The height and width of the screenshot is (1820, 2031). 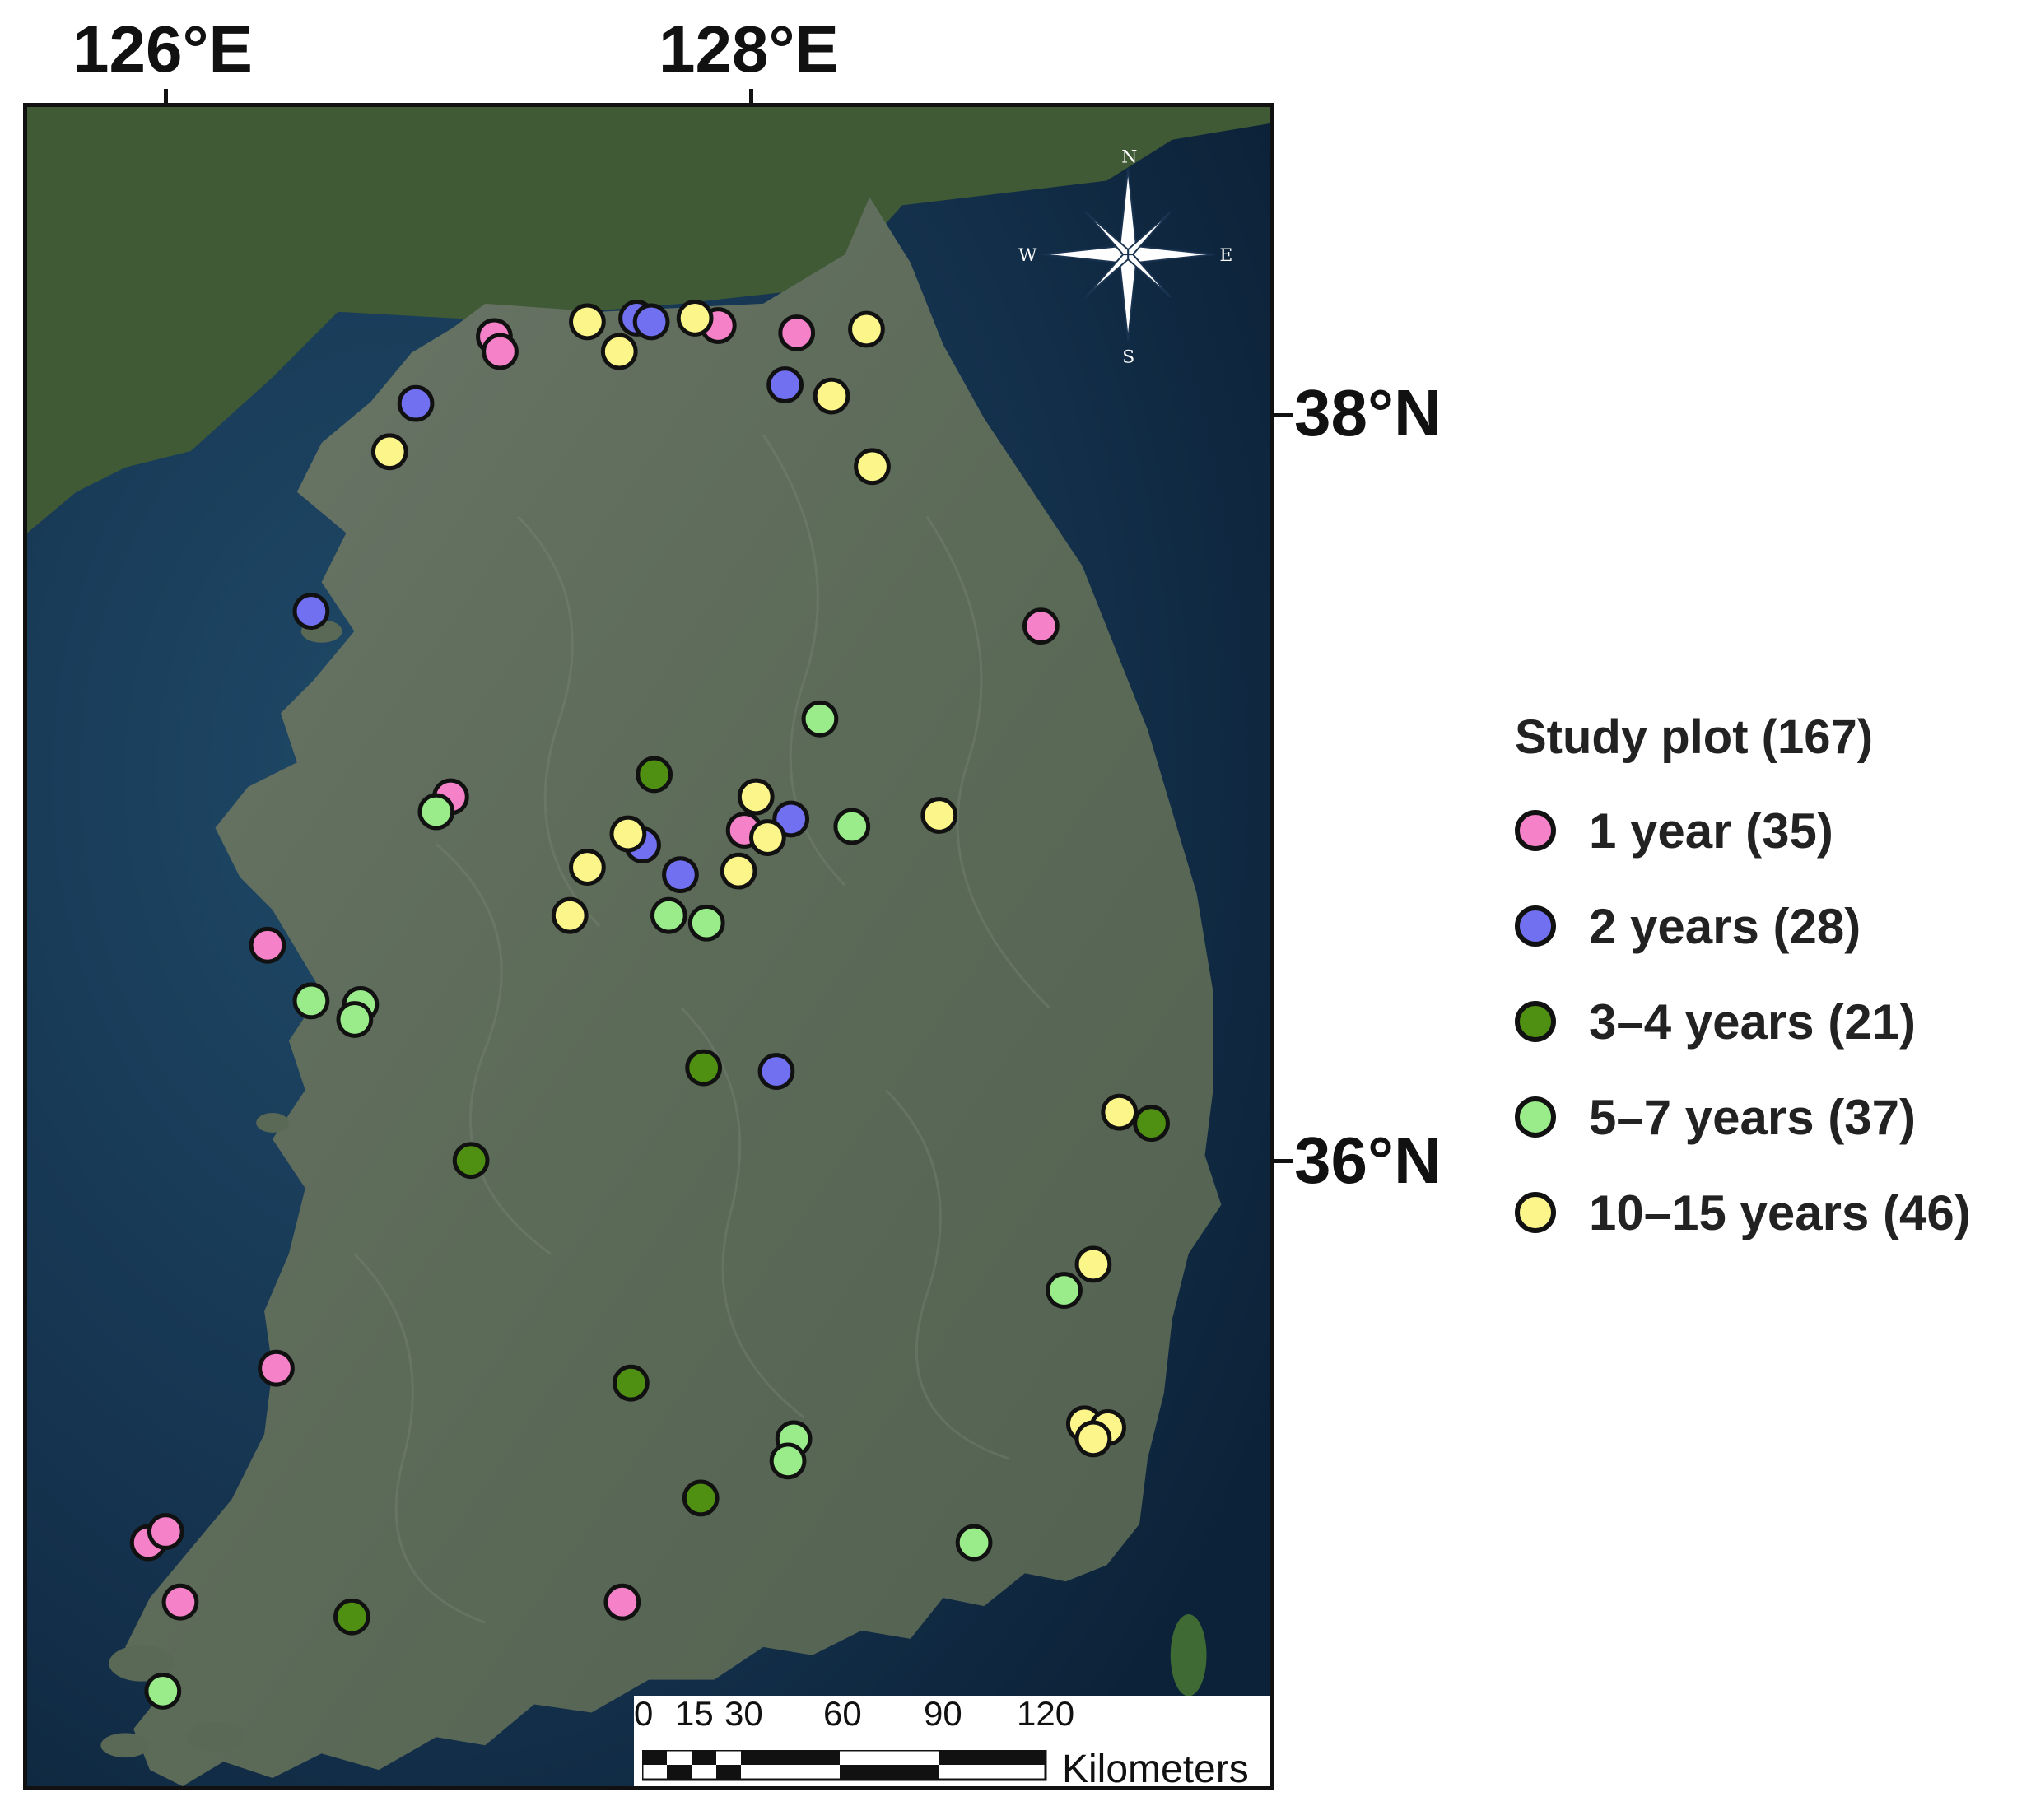 What do you see at coordinates (952, 1742) in the screenshot?
I see `scale-bar: 0 15 30 60 90 120 Kilometers` at bounding box center [952, 1742].